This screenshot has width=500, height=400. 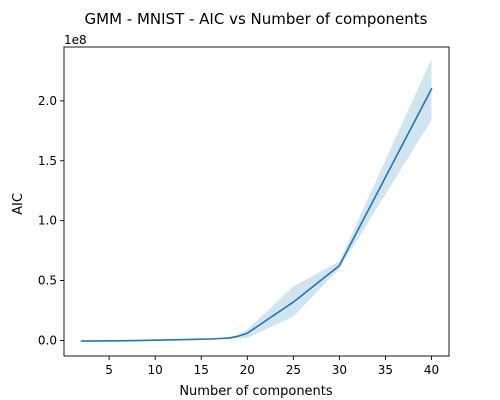 I want to click on x-tick-label-30: 30, so click(x=339, y=370).